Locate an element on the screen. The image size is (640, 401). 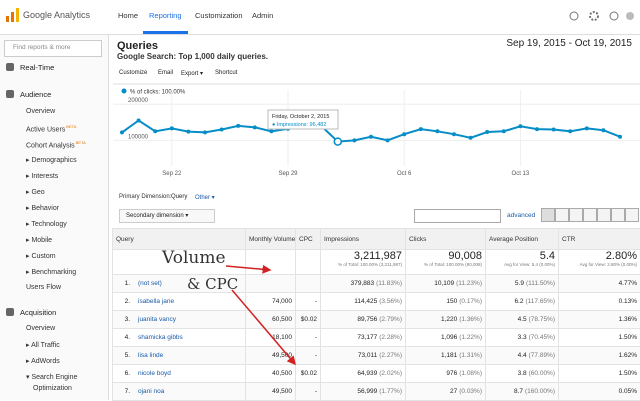
cell-text: 6.2 is located at coordinates (518, 301).